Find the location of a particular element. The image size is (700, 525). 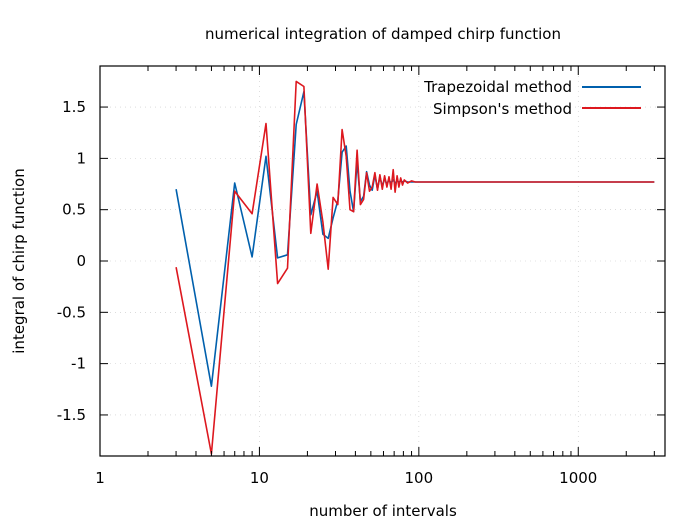

x-tick-label: 1 is located at coordinates (100, 478).